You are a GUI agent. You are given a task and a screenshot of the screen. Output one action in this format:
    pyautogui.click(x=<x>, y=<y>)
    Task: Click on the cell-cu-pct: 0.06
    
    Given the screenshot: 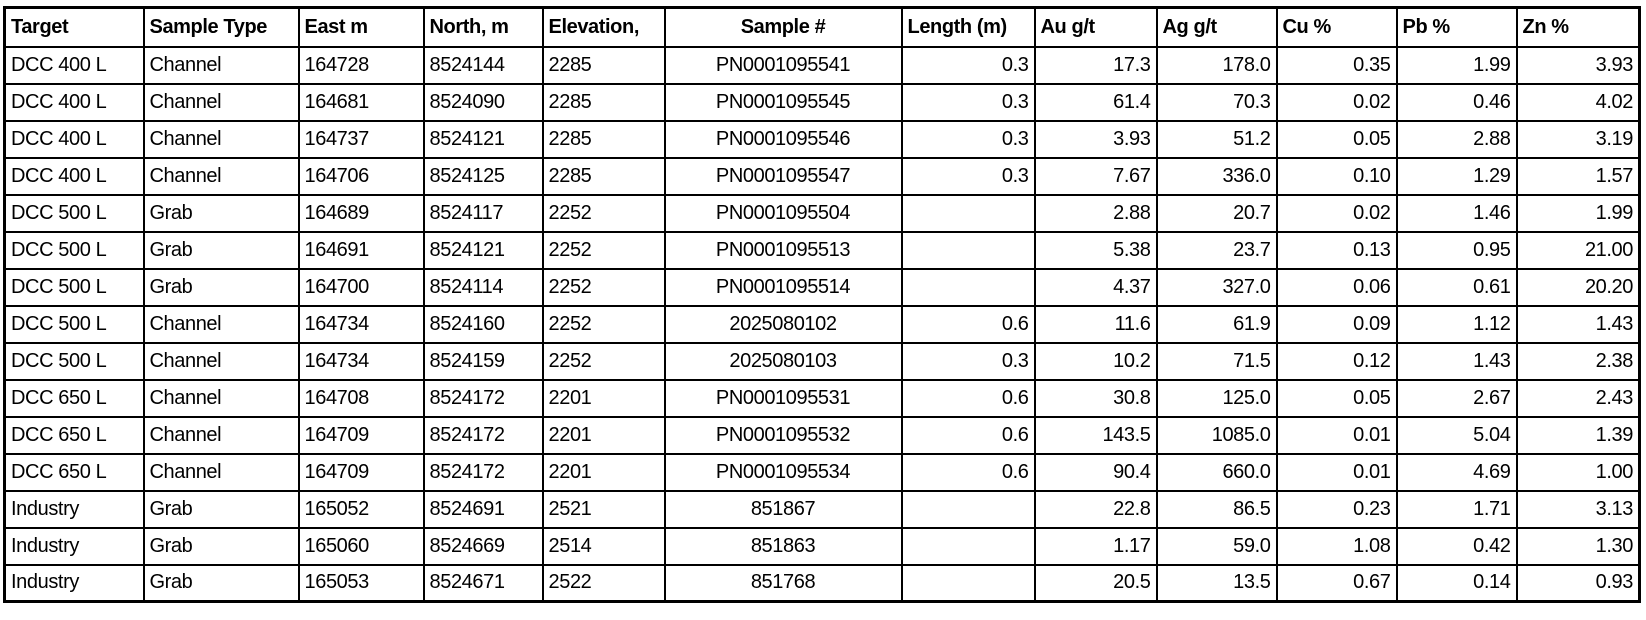 What is the action you would take?
    pyautogui.click(x=1336, y=287)
    